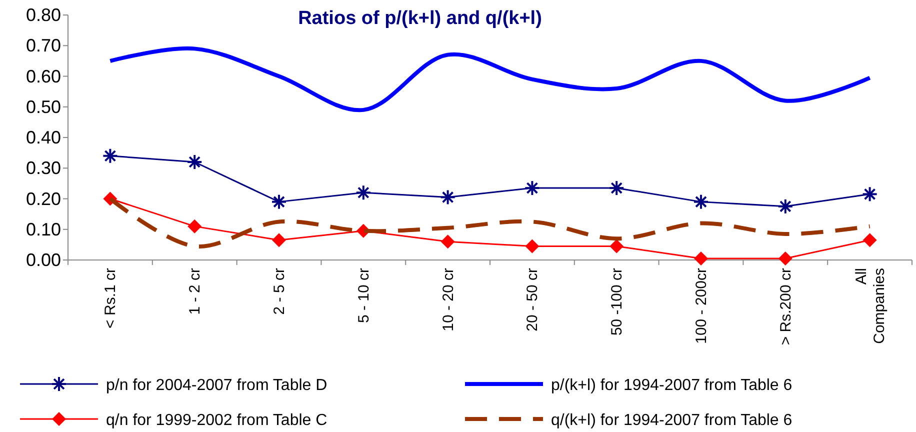  Describe the element at coordinates (490, 79) in the screenshot. I see `line-series` at that location.